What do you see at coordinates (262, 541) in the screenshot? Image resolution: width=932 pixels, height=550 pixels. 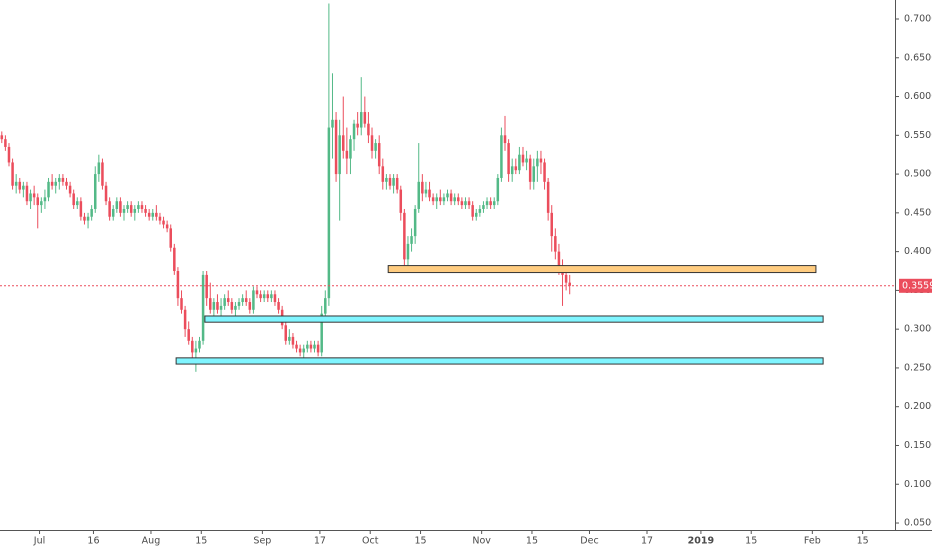 I see `x-tick-label: Sep` at bounding box center [262, 541].